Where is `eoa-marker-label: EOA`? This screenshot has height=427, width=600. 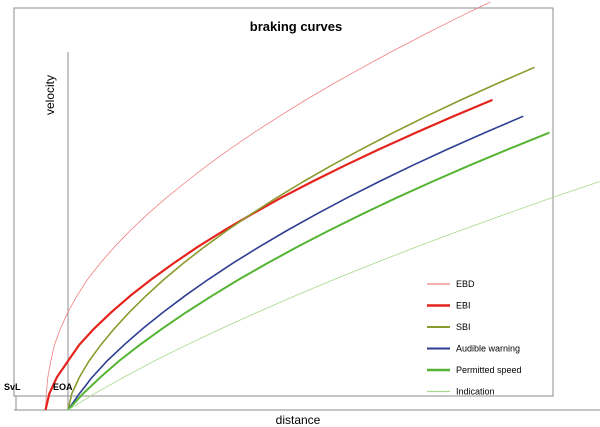 eoa-marker-label: EOA is located at coordinates (63, 387).